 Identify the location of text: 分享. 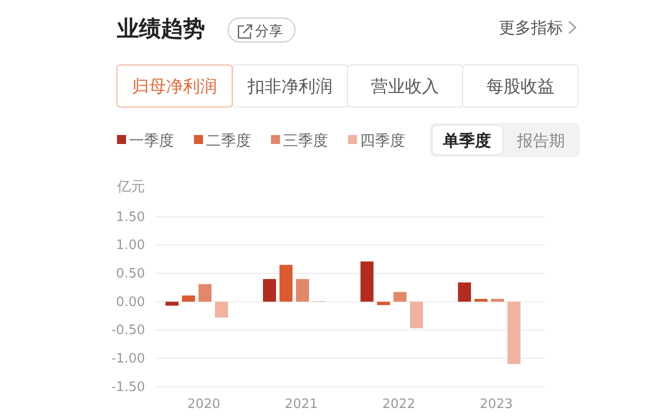
(269, 32).